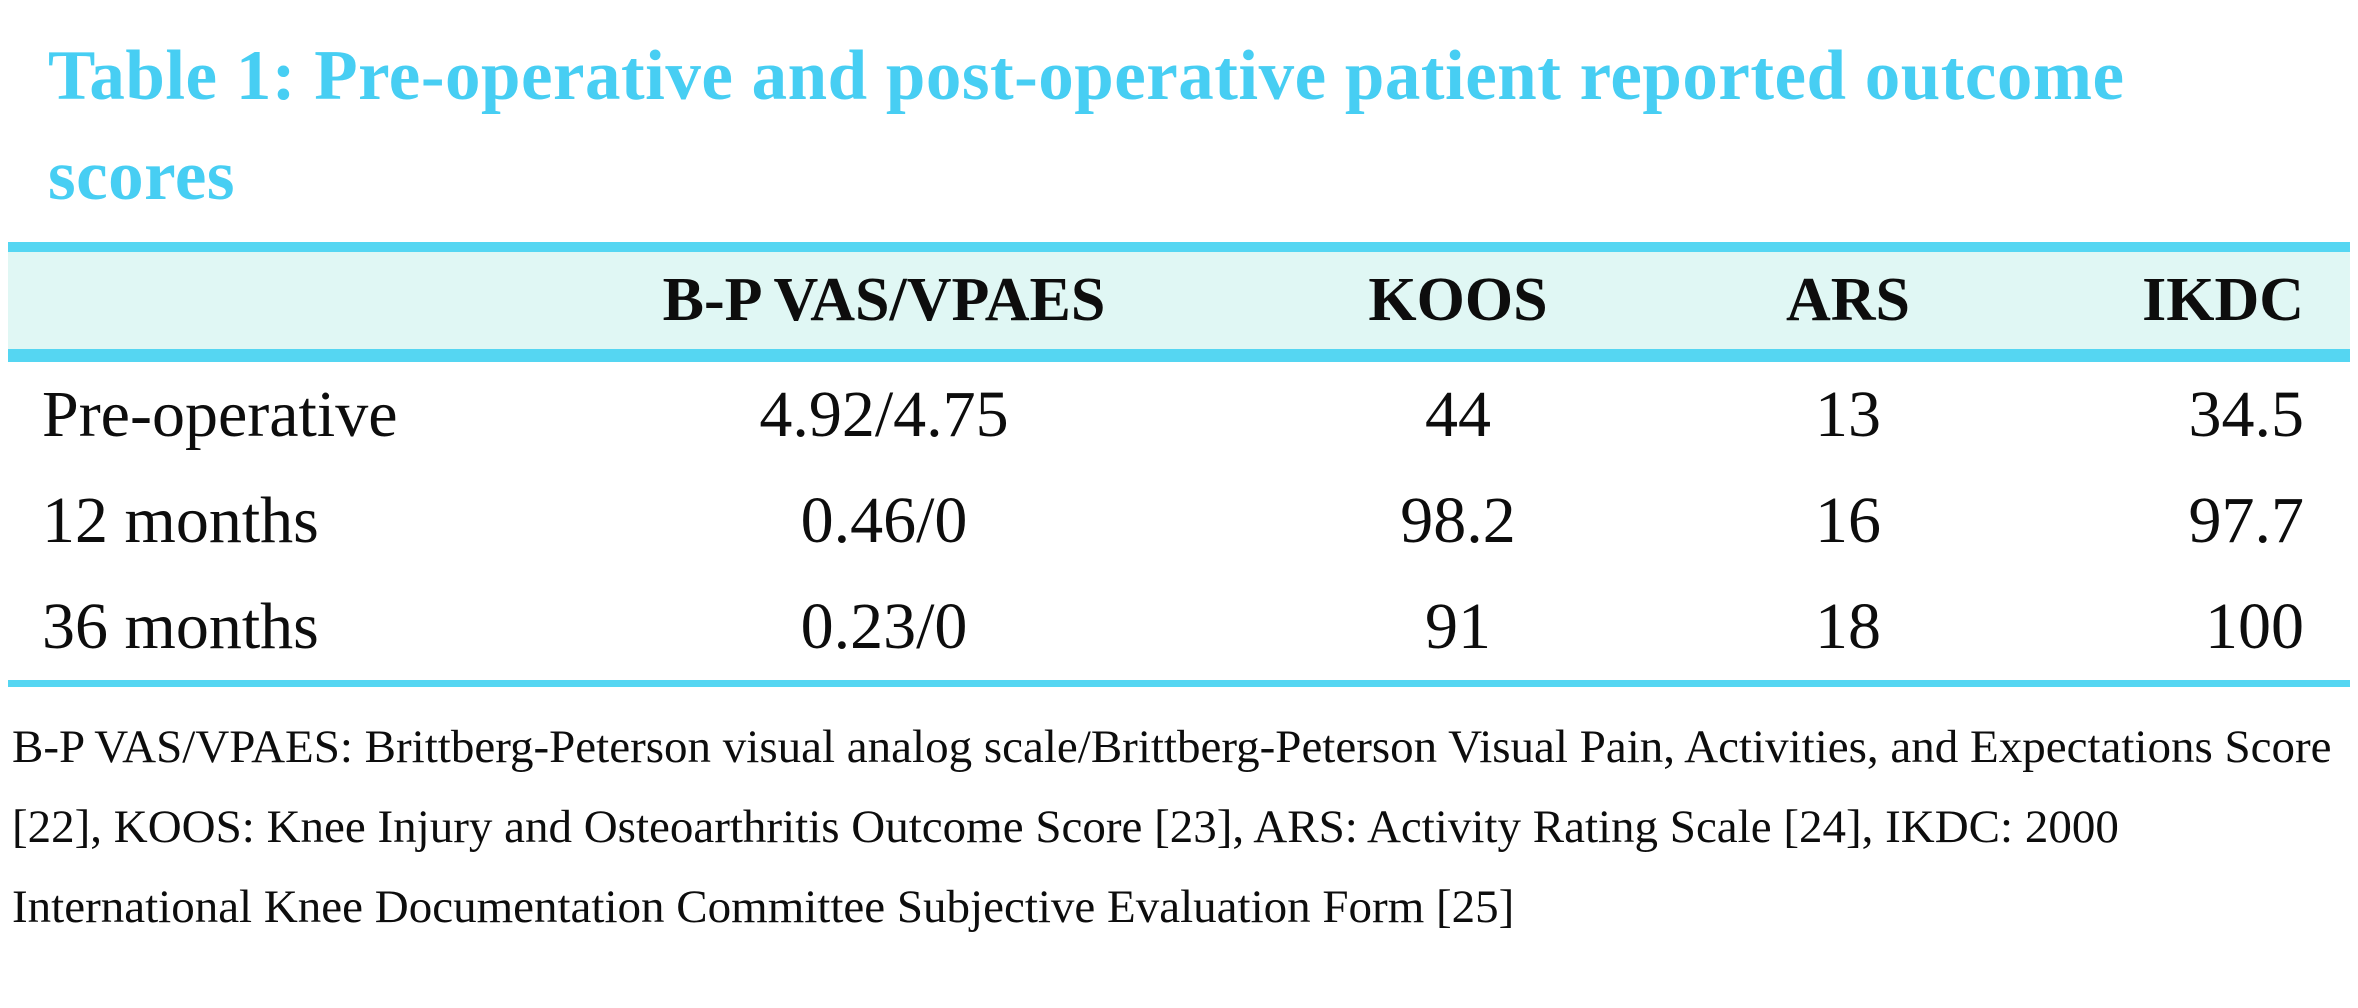  I want to click on table-cell: 0.46/0, so click(884, 521).